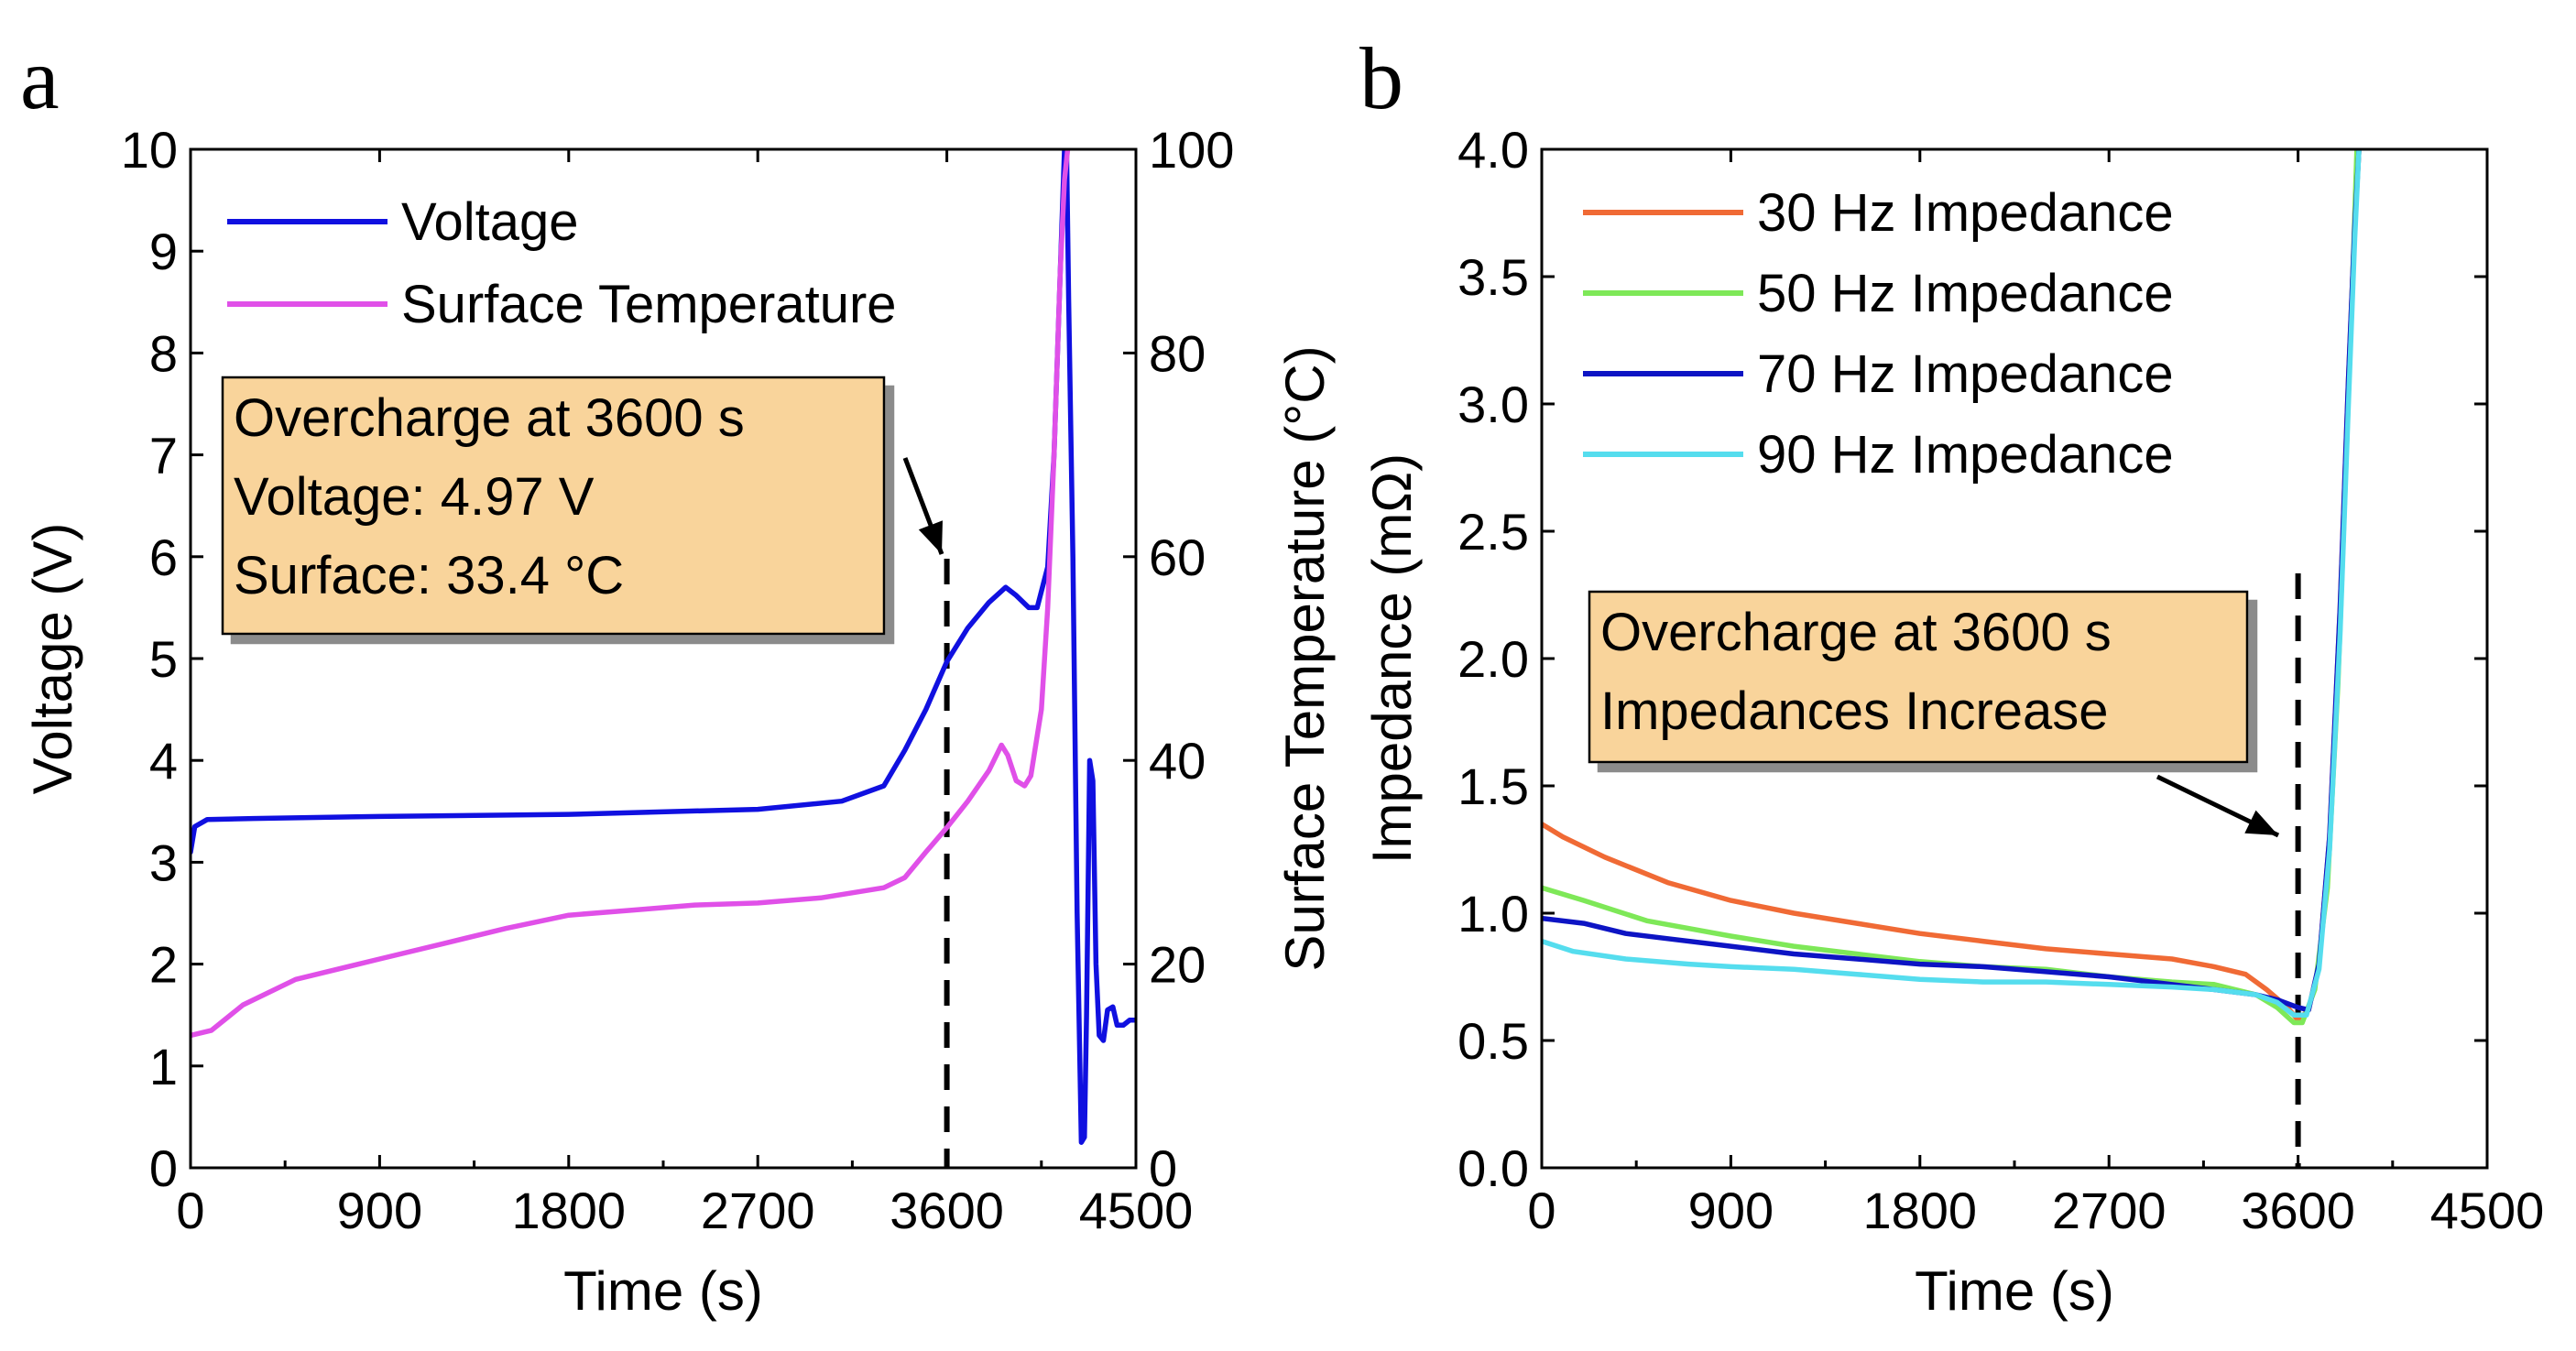  What do you see at coordinates (380, 1210) in the screenshot?
I see `panel-a-x-tick-label: 900` at bounding box center [380, 1210].